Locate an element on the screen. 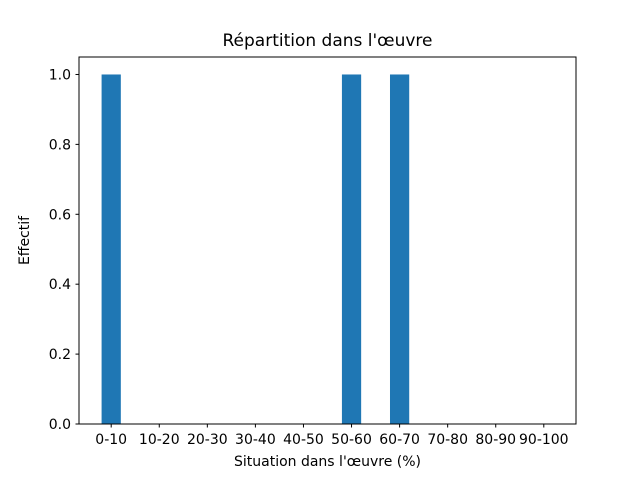  x-axis-label: Situation dans l'œuvre (%) is located at coordinates (327, 462).